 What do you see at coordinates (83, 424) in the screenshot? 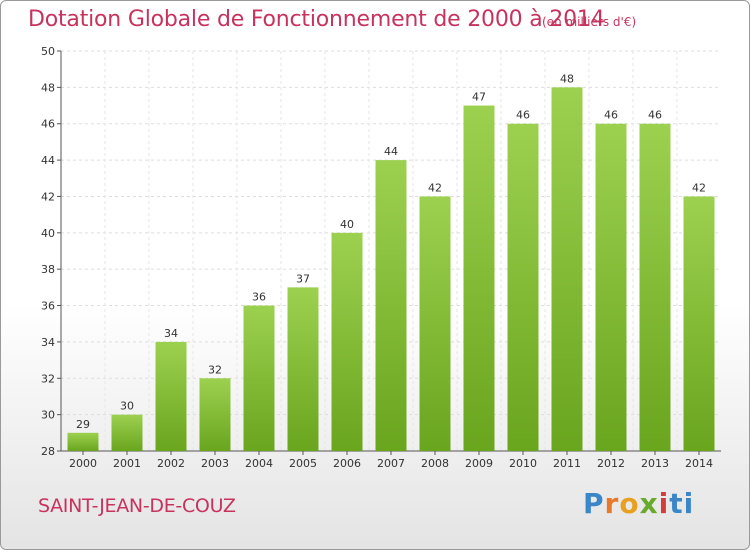
I see `value-label-2000: 29` at bounding box center [83, 424].